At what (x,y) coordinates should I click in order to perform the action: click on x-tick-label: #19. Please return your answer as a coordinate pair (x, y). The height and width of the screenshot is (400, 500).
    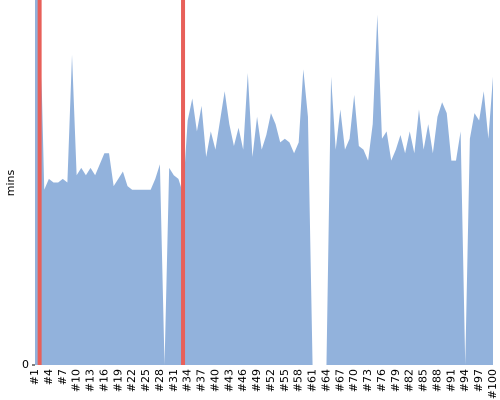
    Looking at the image, I should click on (117, 380).